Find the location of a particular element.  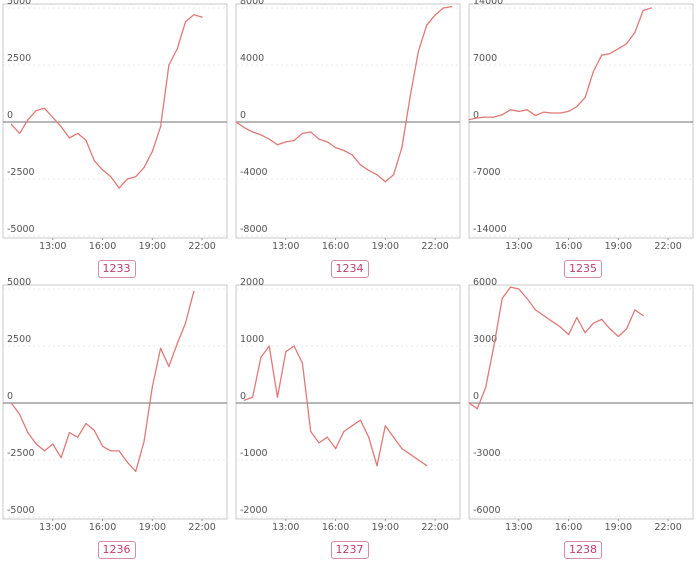

y-tick-label: -7000 is located at coordinates (487, 172).